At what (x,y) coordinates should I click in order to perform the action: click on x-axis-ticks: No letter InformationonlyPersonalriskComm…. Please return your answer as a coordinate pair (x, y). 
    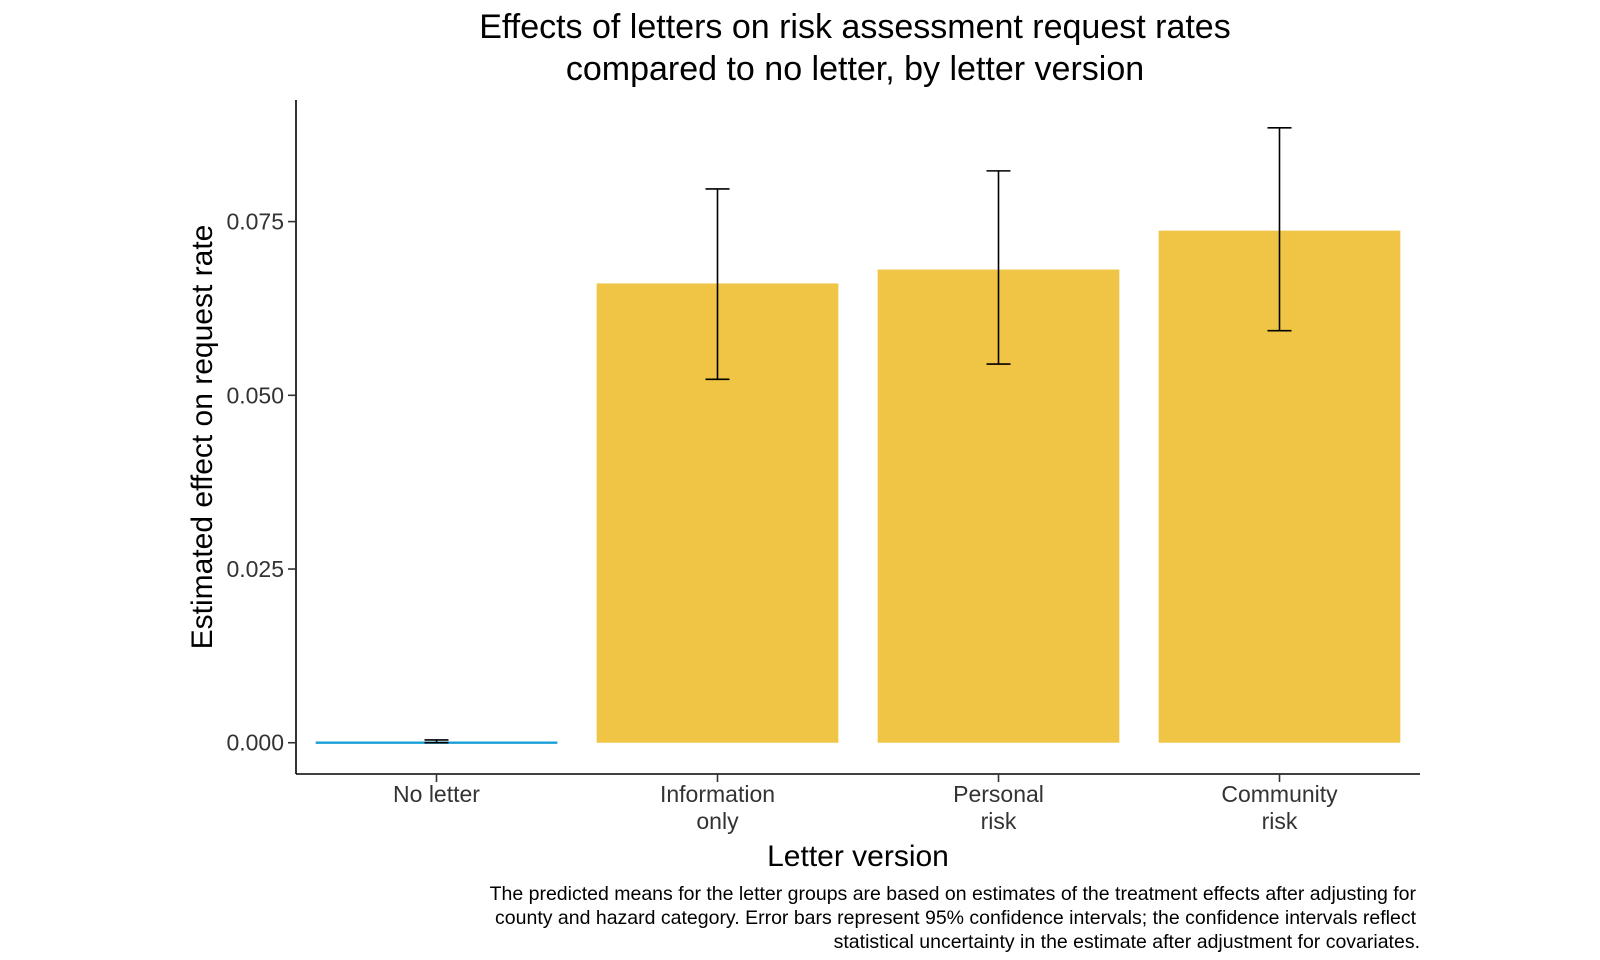
    Looking at the image, I should click on (865, 804).